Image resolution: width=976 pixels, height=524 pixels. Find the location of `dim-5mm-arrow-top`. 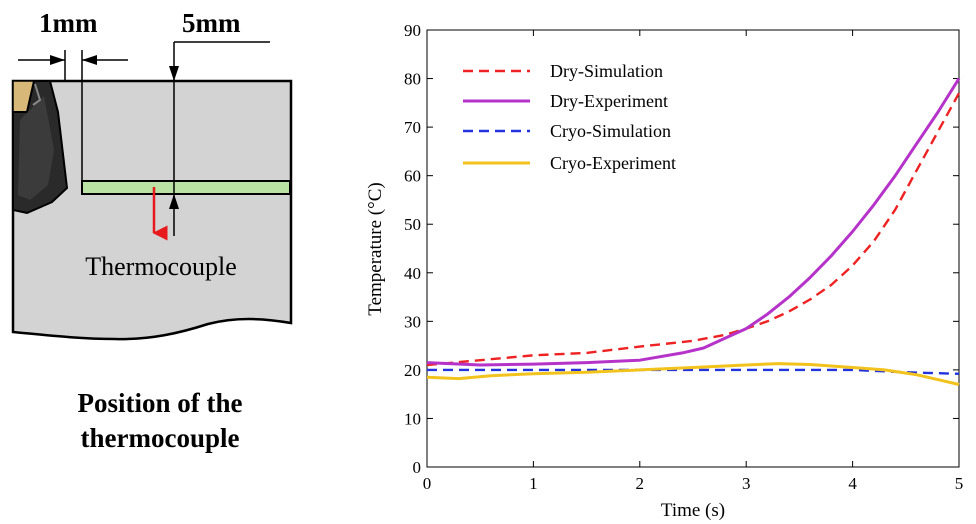

dim-5mm-arrow-top is located at coordinates (174, 73).